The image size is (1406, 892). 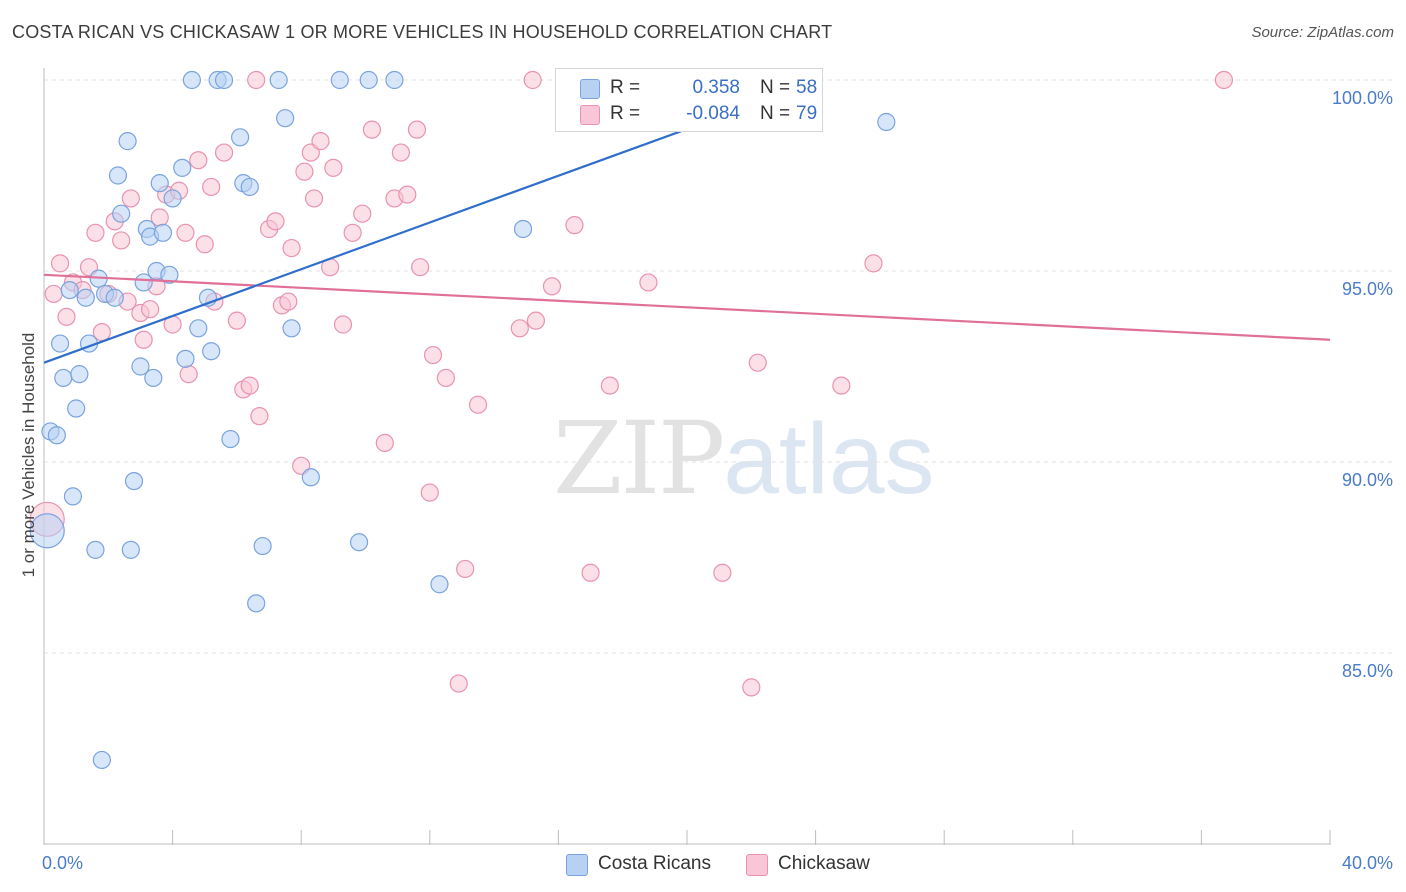 I want to click on y-tick-label: 85.0%, so click(x=1367, y=671).